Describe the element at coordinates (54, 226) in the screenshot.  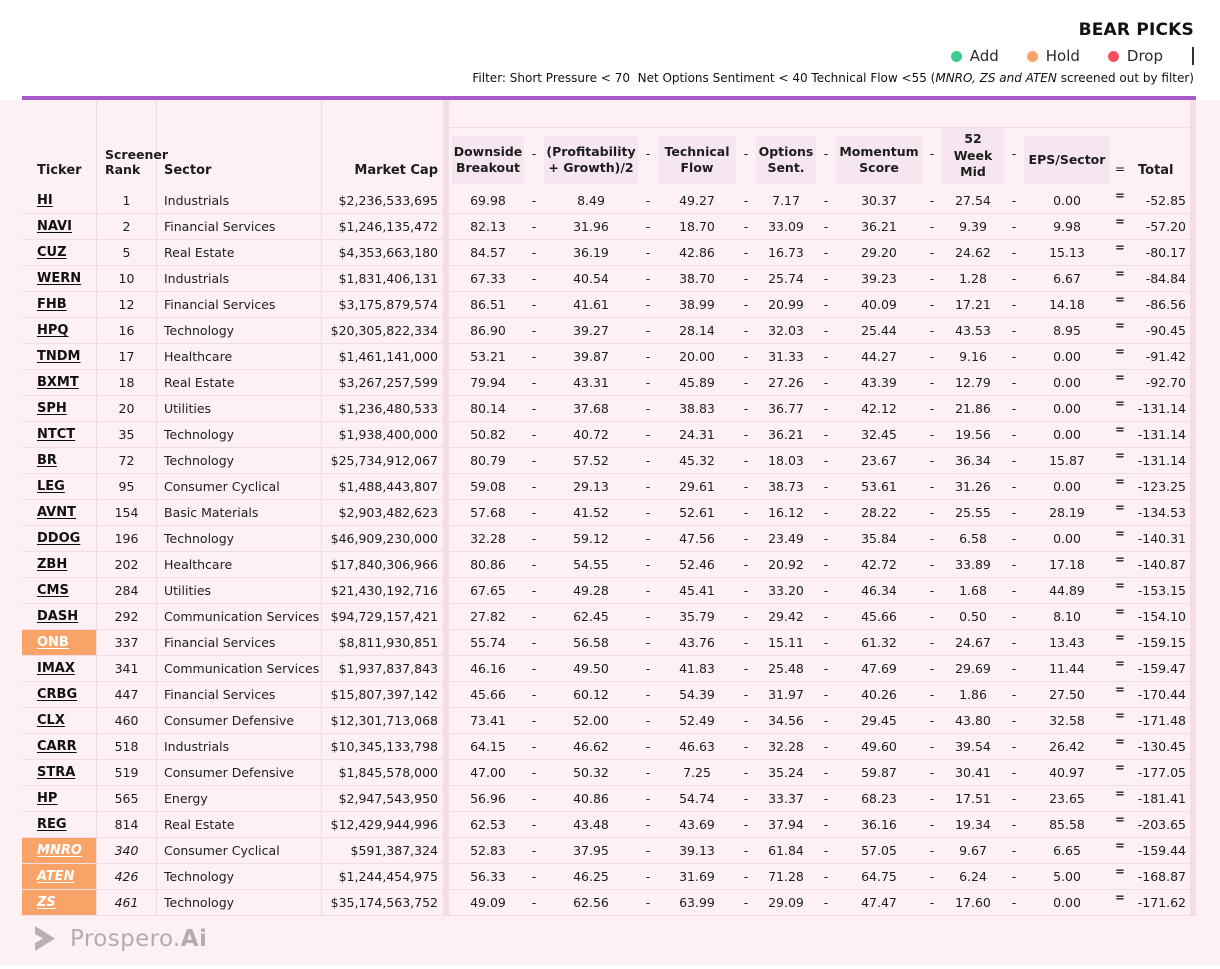
I see `ticker-link-navi: NAVI` at that location.